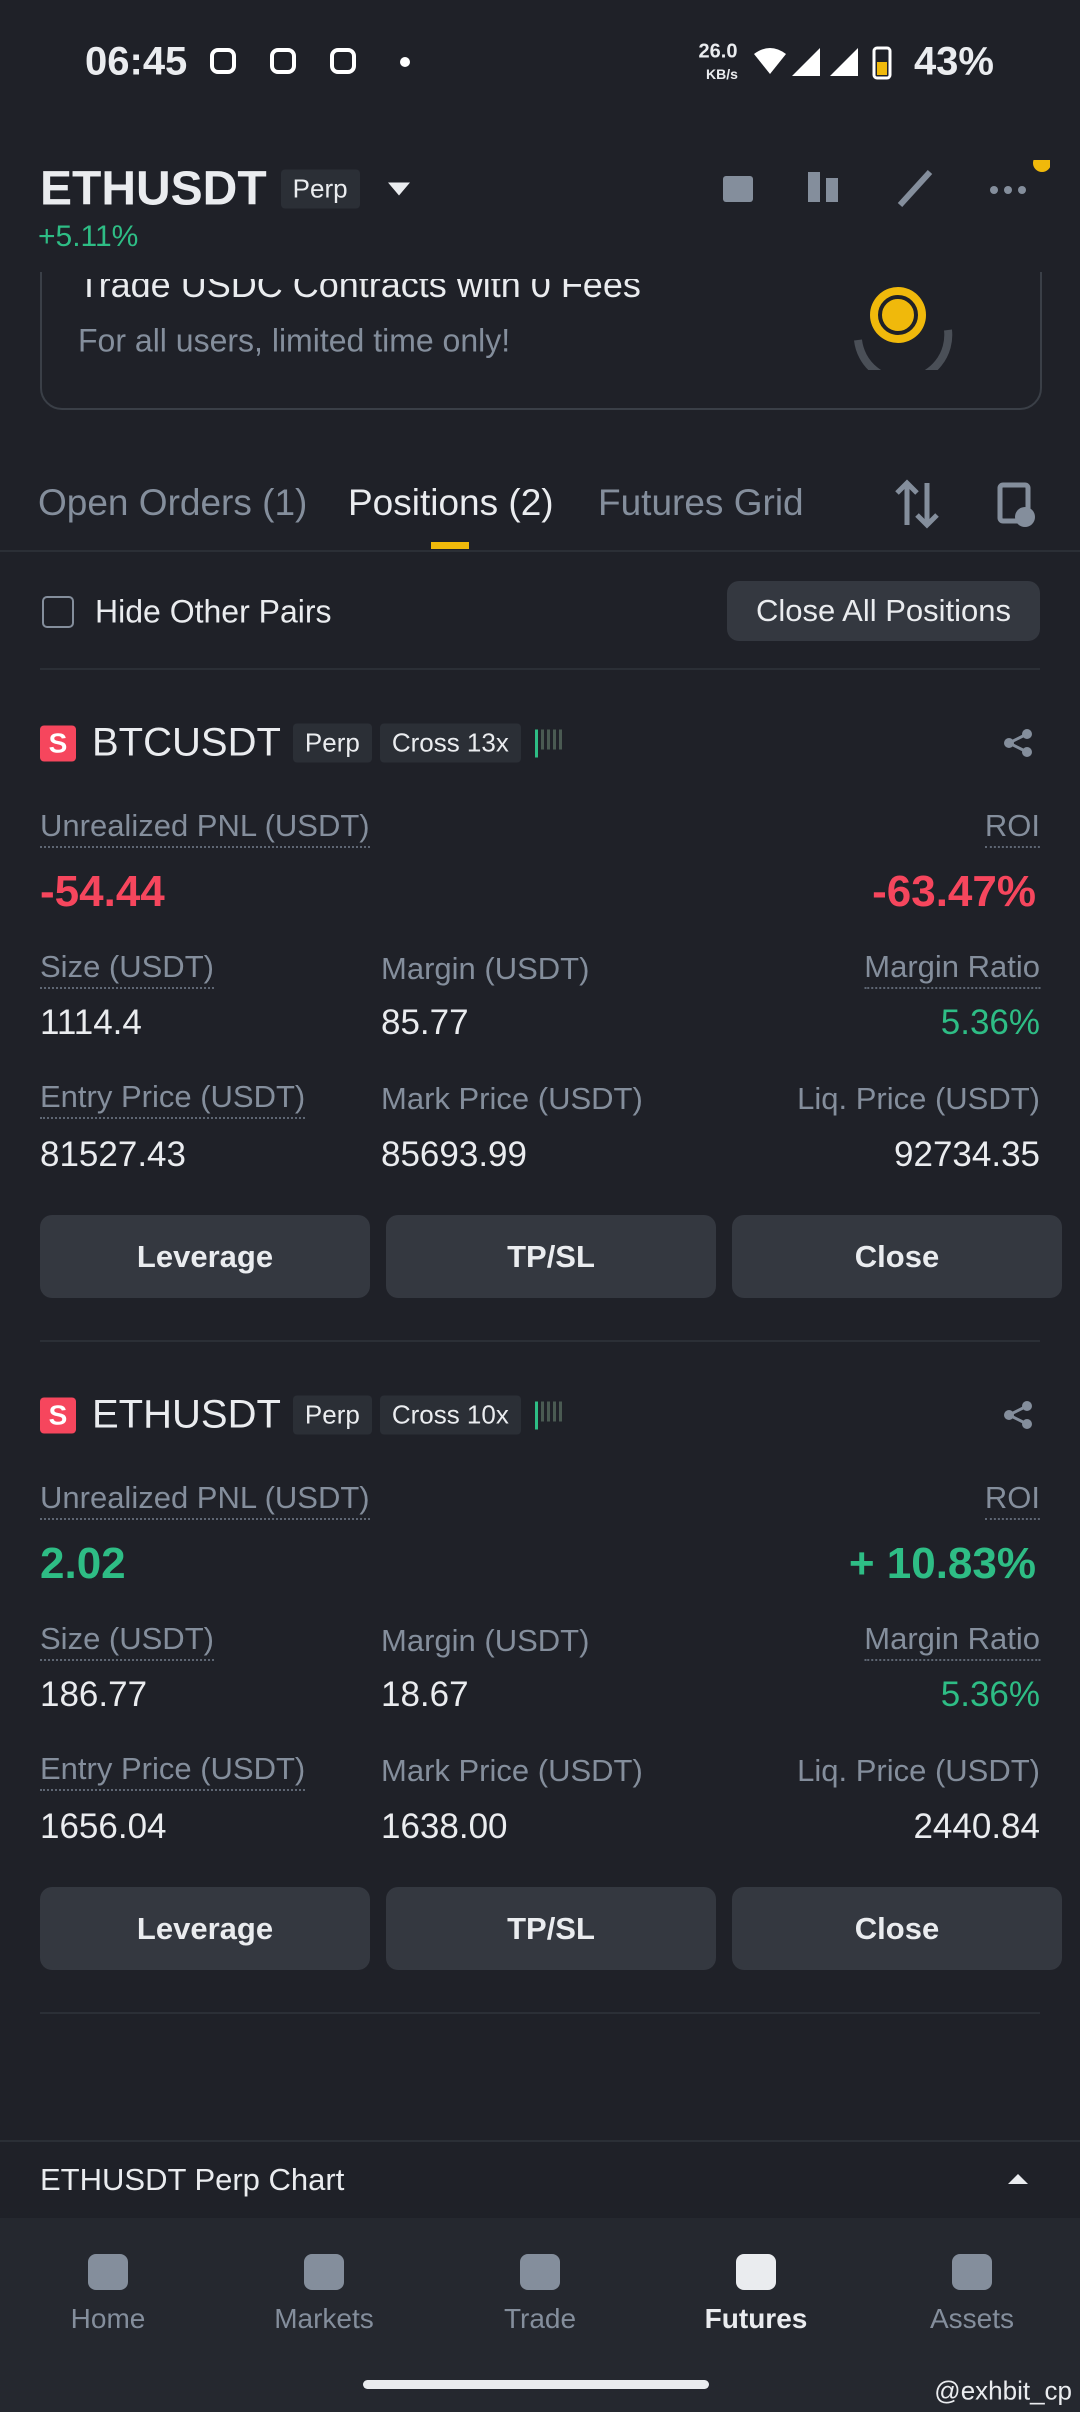 This screenshot has height=2412, width=1080. Describe the element at coordinates (883, 611) in the screenshot. I see `close-all-button: Close All Positions` at that location.